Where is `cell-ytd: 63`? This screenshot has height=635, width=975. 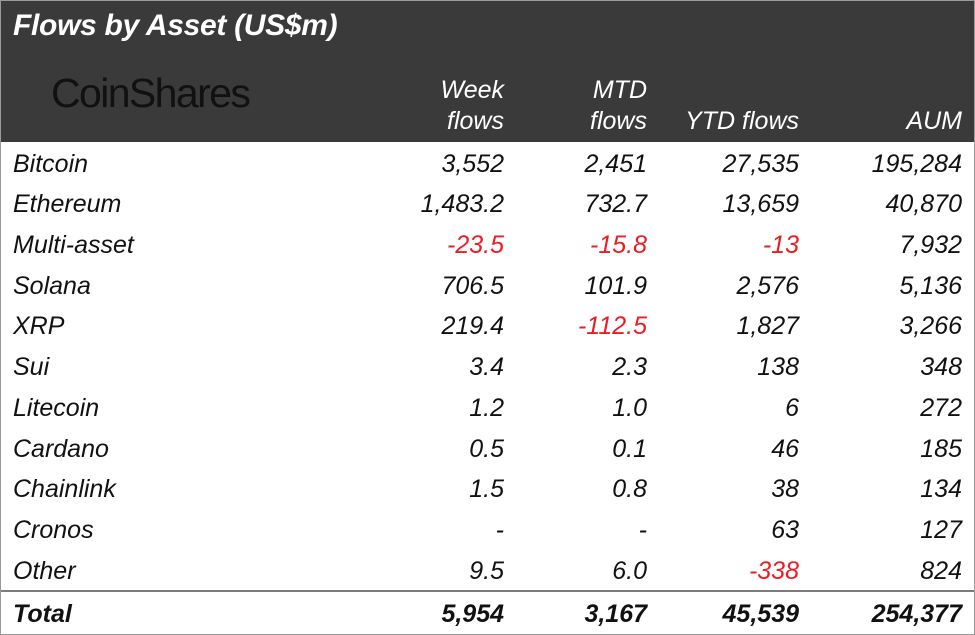 cell-ytd: 63 is located at coordinates (785, 529).